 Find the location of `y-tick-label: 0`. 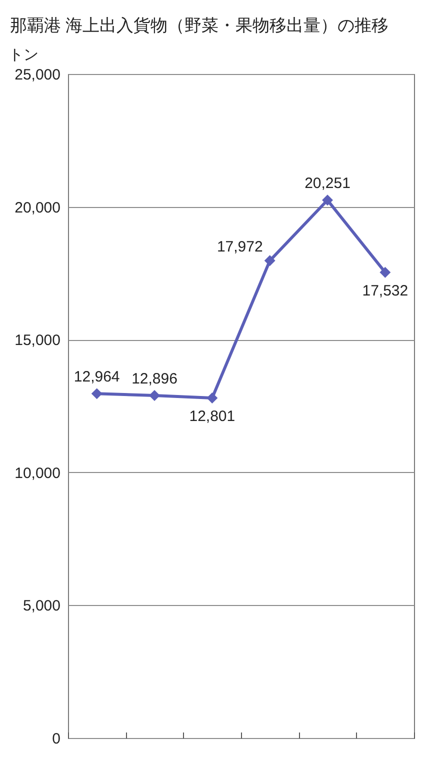

y-tick-label: 0 is located at coordinates (56, 739).